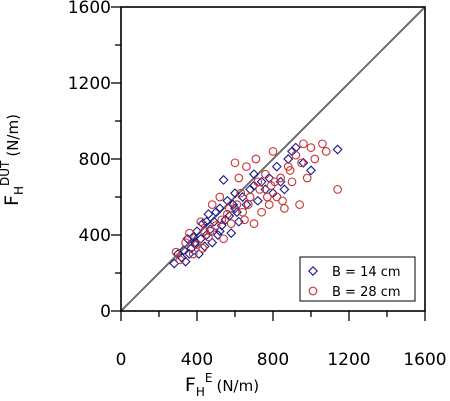 The width and height of the screenshot is (450, 401). I want to click on y-axis-label: FHDUT (N/m), so click(13, 160).